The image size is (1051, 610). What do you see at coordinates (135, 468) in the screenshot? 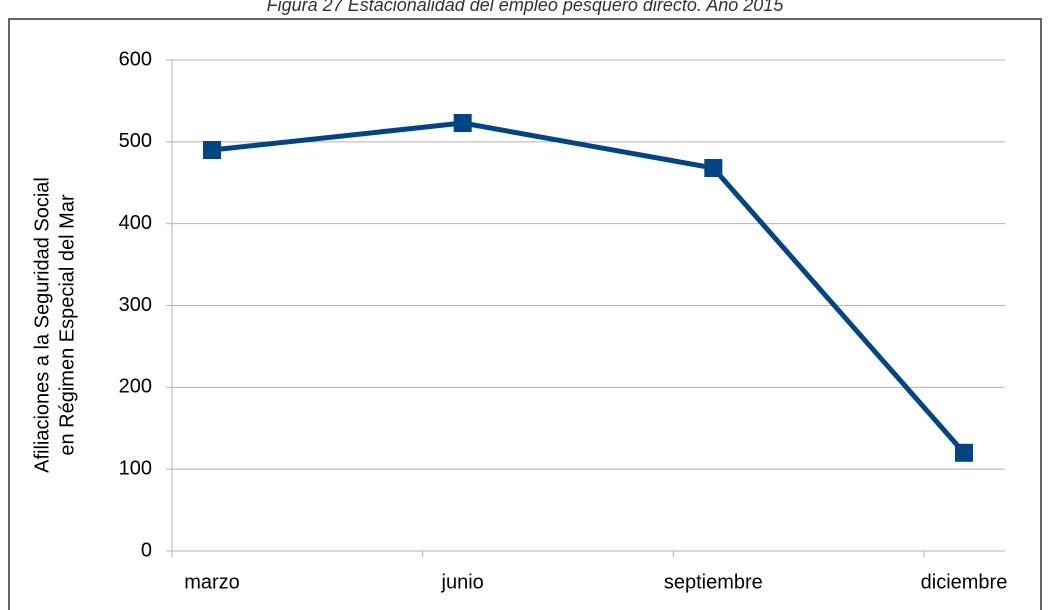
I see `y-tick-label: 100` at bounding box center [135, 468].